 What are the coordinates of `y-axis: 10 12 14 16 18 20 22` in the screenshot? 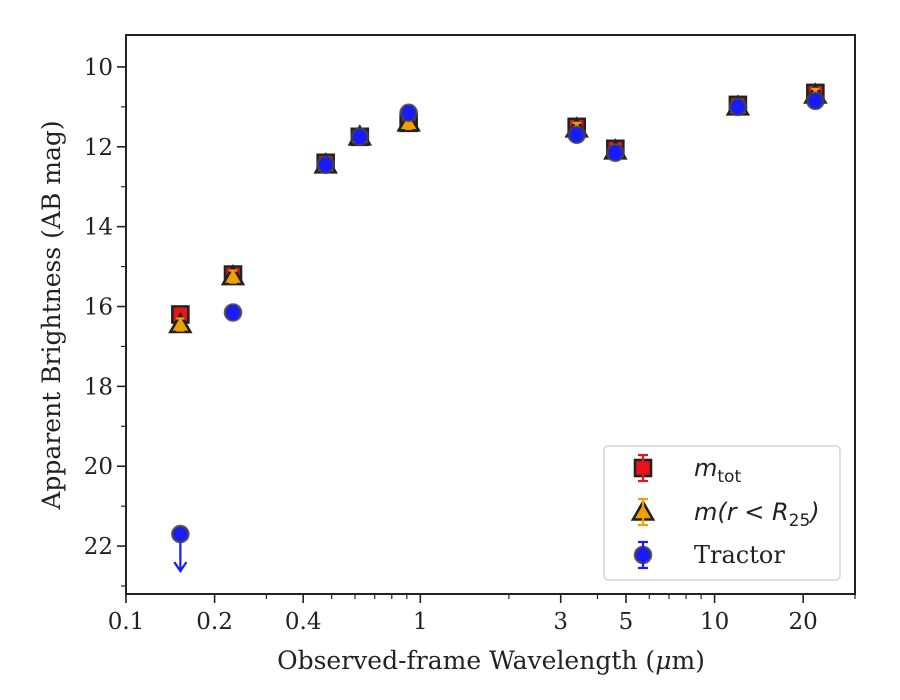 It's located at (105, 321).